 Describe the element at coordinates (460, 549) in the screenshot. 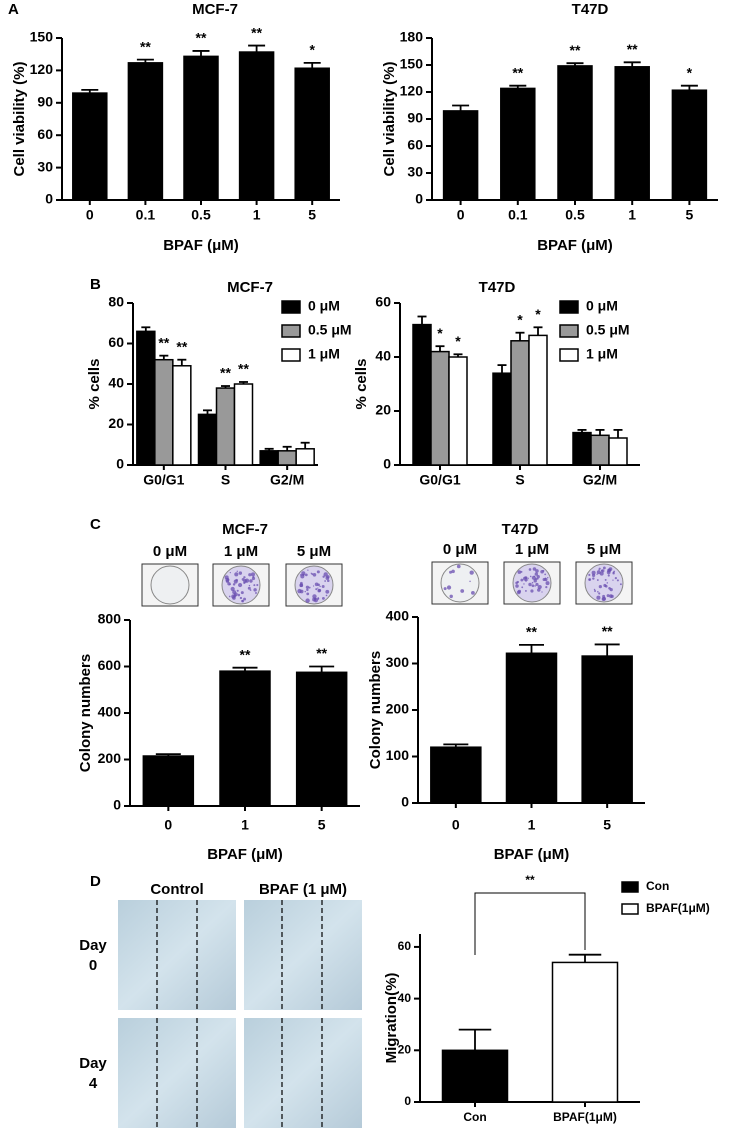

I see `plate-label: 0 μM` at that location.